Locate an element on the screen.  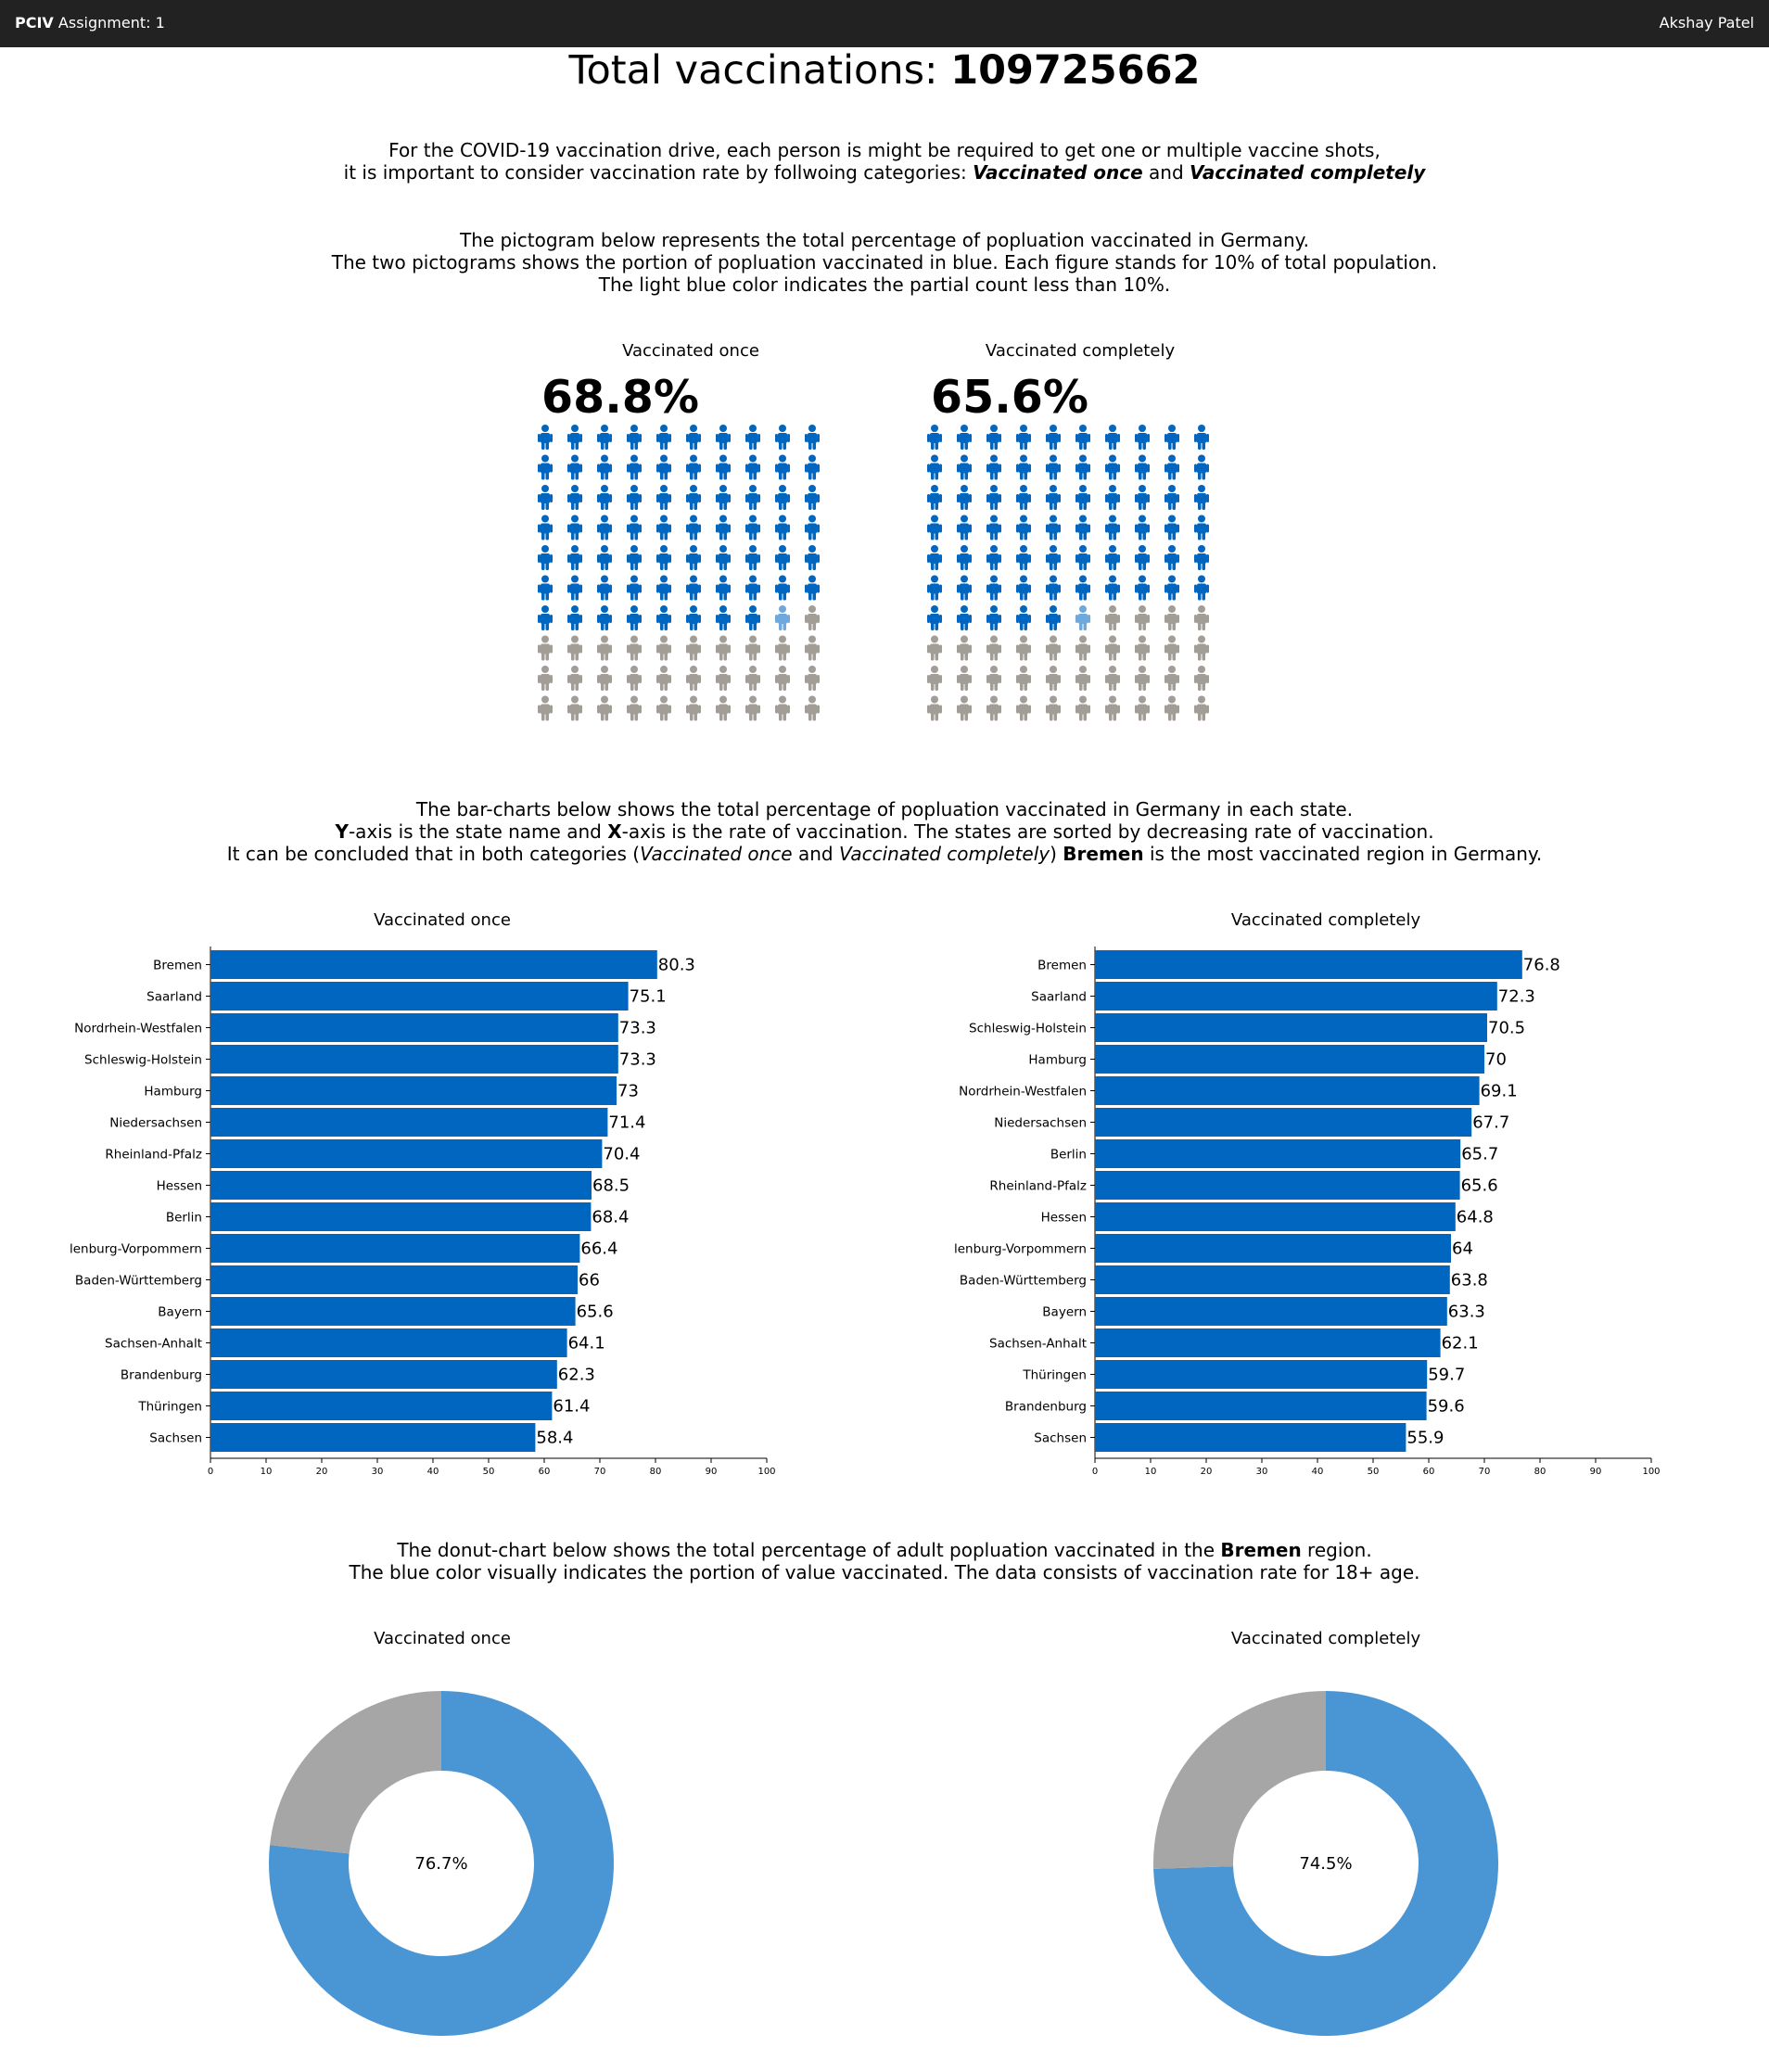
donut-title-once: Vaccinated once is located at coordinates (443, 1639).